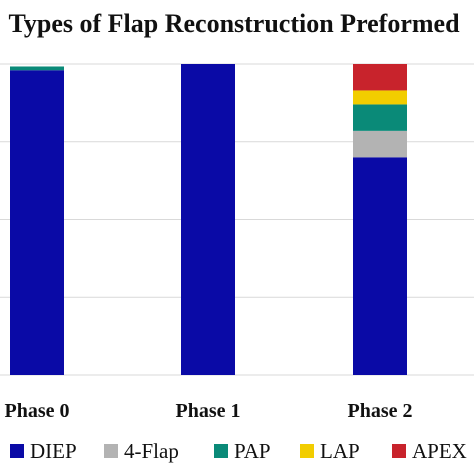 The image size is (474, 474). Describe the element at coordinates (37, 411) in the screenshot. I see `x-tick-label: Phase 0` at that location.